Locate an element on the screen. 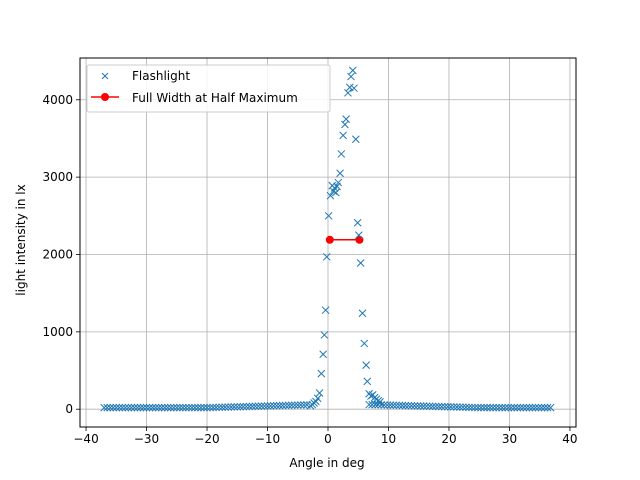 The width and height of the screenshot is (640, 480). x-tick-label: −40 is located at coordinates (85, 439).